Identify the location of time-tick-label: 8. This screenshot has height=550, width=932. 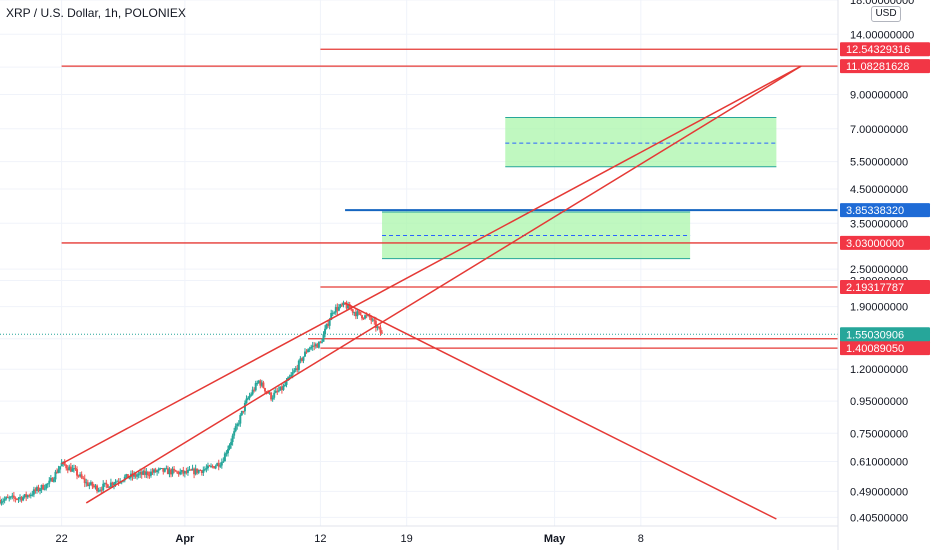
(641, 539).